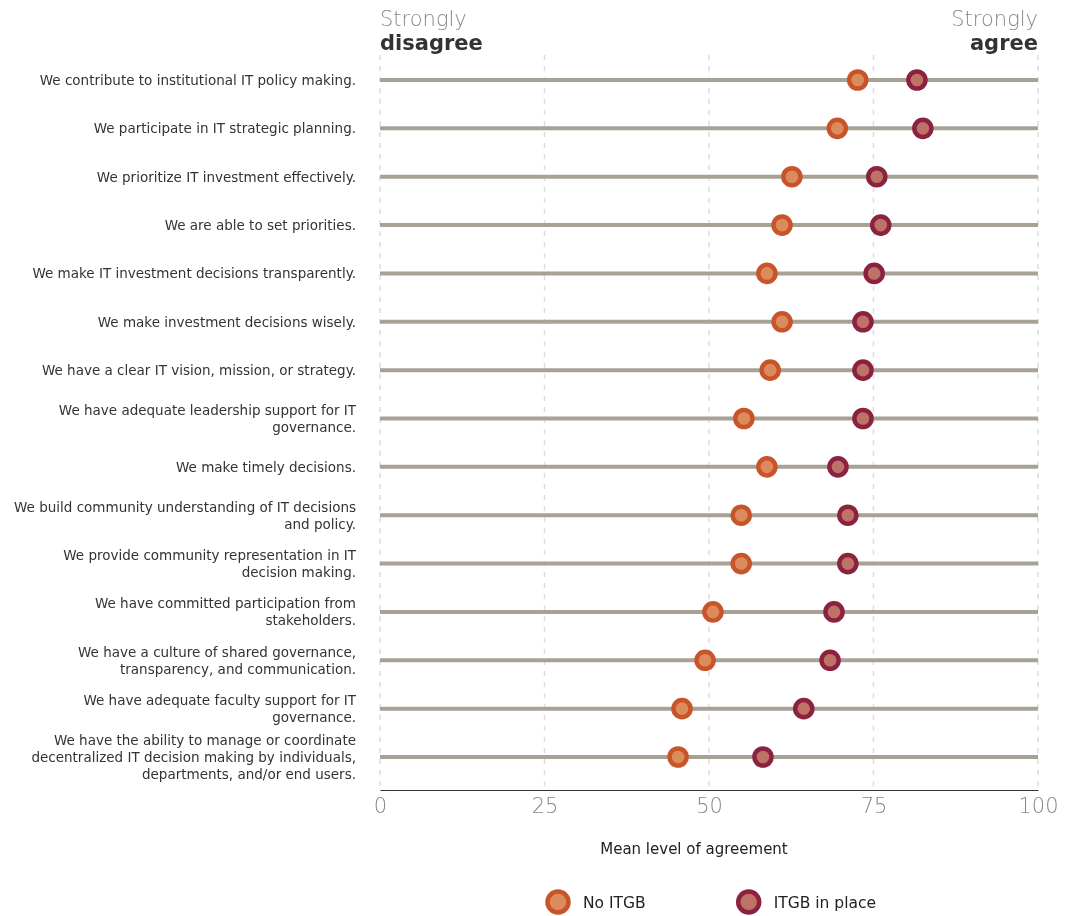 The height and width of the screenshot is (916, 1069). I want to click on y-tick-label: We make timely decisions., so click(265, 466).